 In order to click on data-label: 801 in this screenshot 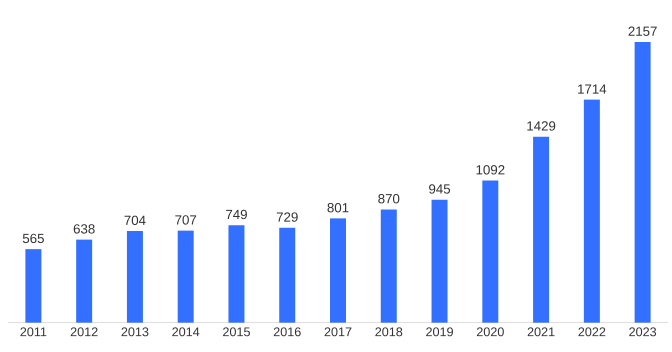, I will do `click(338, 207)`.